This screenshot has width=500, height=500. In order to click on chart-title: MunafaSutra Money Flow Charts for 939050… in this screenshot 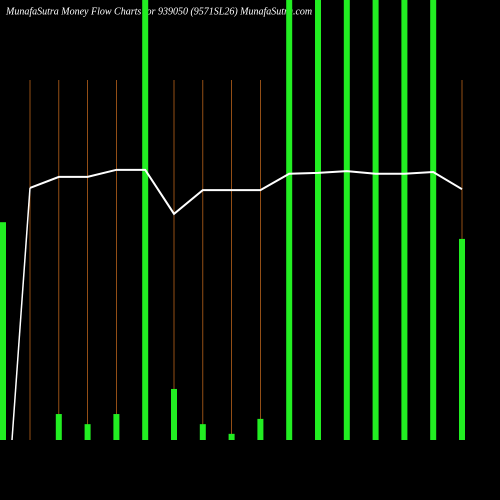, I will do `click(158, 11)`.